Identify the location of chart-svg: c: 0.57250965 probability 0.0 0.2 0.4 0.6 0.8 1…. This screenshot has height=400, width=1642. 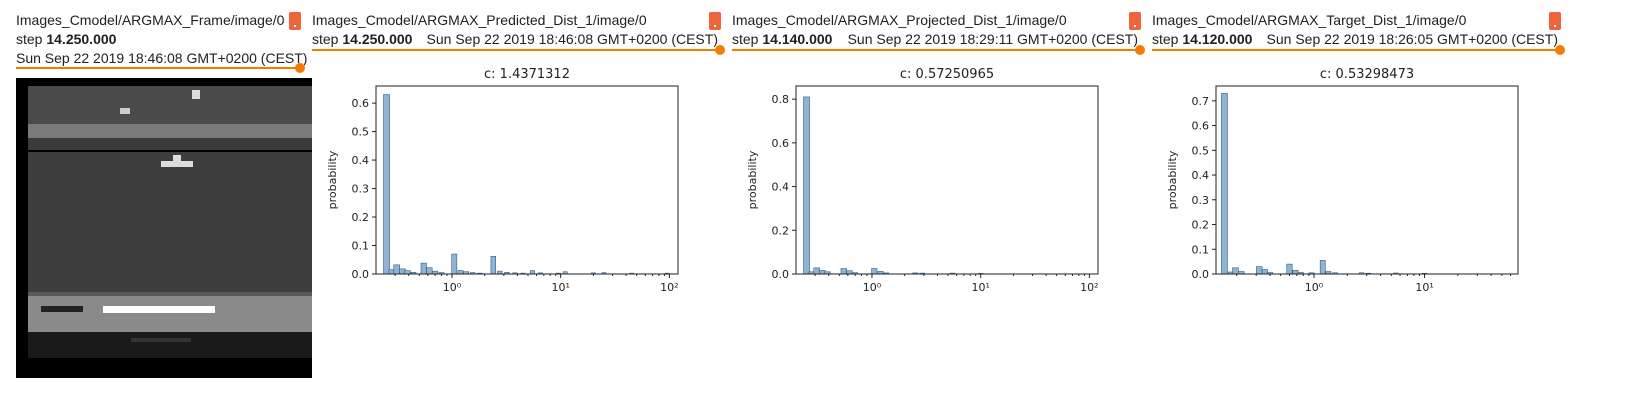
(922, 180).